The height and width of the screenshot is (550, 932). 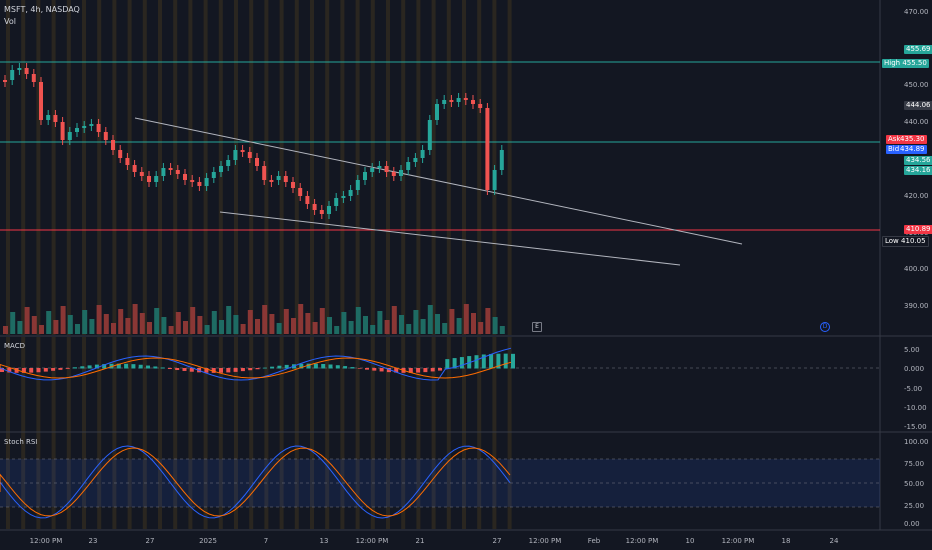 What do you see at coordinates (208, 541) in the screenshot?
I see `time-tick-label: 2025` at bounding box center [208, 541].